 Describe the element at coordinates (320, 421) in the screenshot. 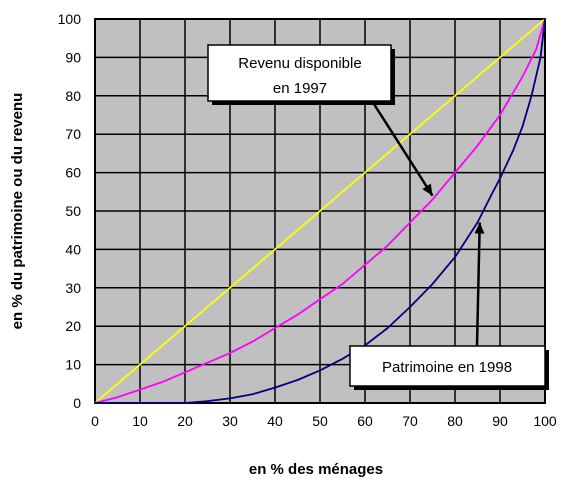

I see `x-tick-label: 50` at that location.